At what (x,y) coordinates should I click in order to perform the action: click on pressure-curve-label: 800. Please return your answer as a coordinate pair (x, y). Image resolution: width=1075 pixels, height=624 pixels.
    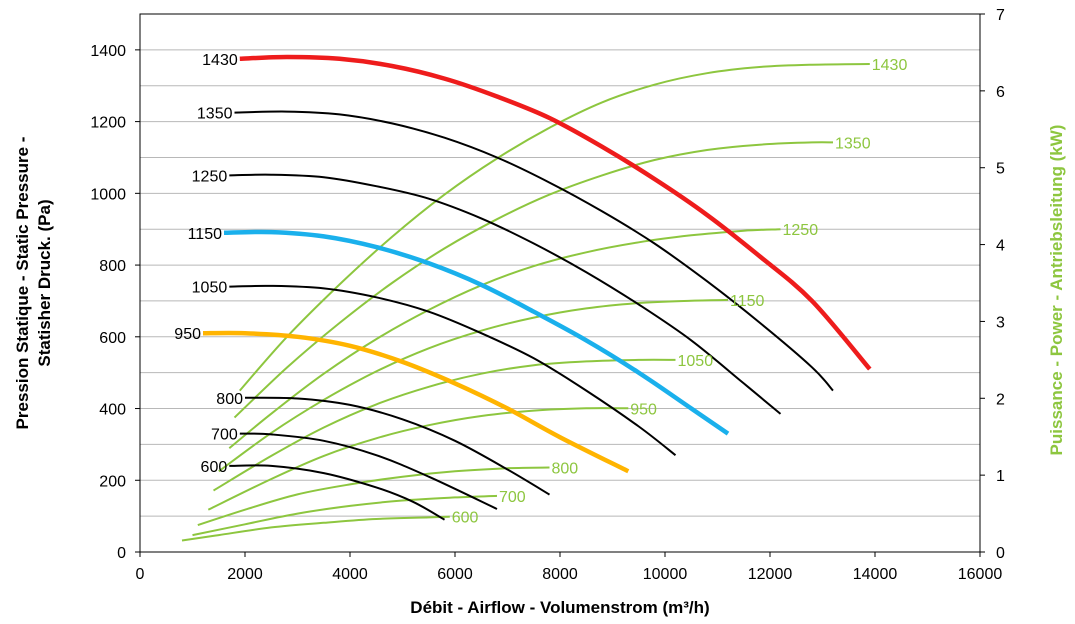
    Looking at the image, I should click on (229, 399).